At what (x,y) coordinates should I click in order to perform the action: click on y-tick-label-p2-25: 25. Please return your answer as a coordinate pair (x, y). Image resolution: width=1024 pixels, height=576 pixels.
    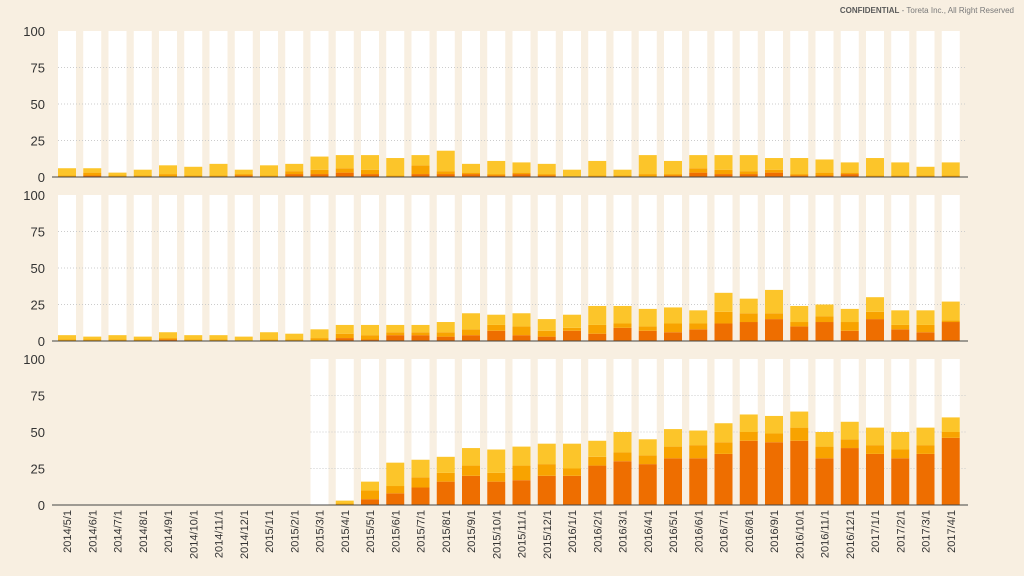
    Looking at the image, I should click on (38, 305).